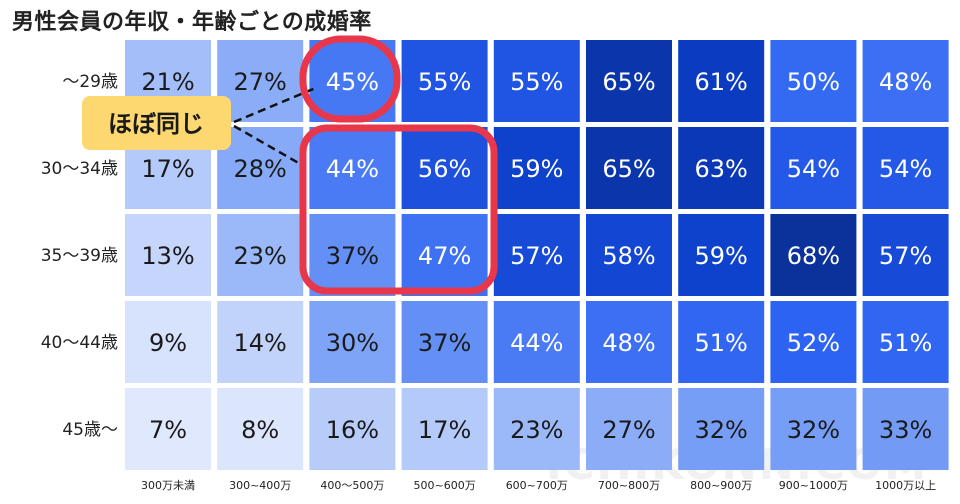  Describe the element at coordinates (167, 82) in the screenshot. I see `heatmap-cell-label: 21%` at that location.